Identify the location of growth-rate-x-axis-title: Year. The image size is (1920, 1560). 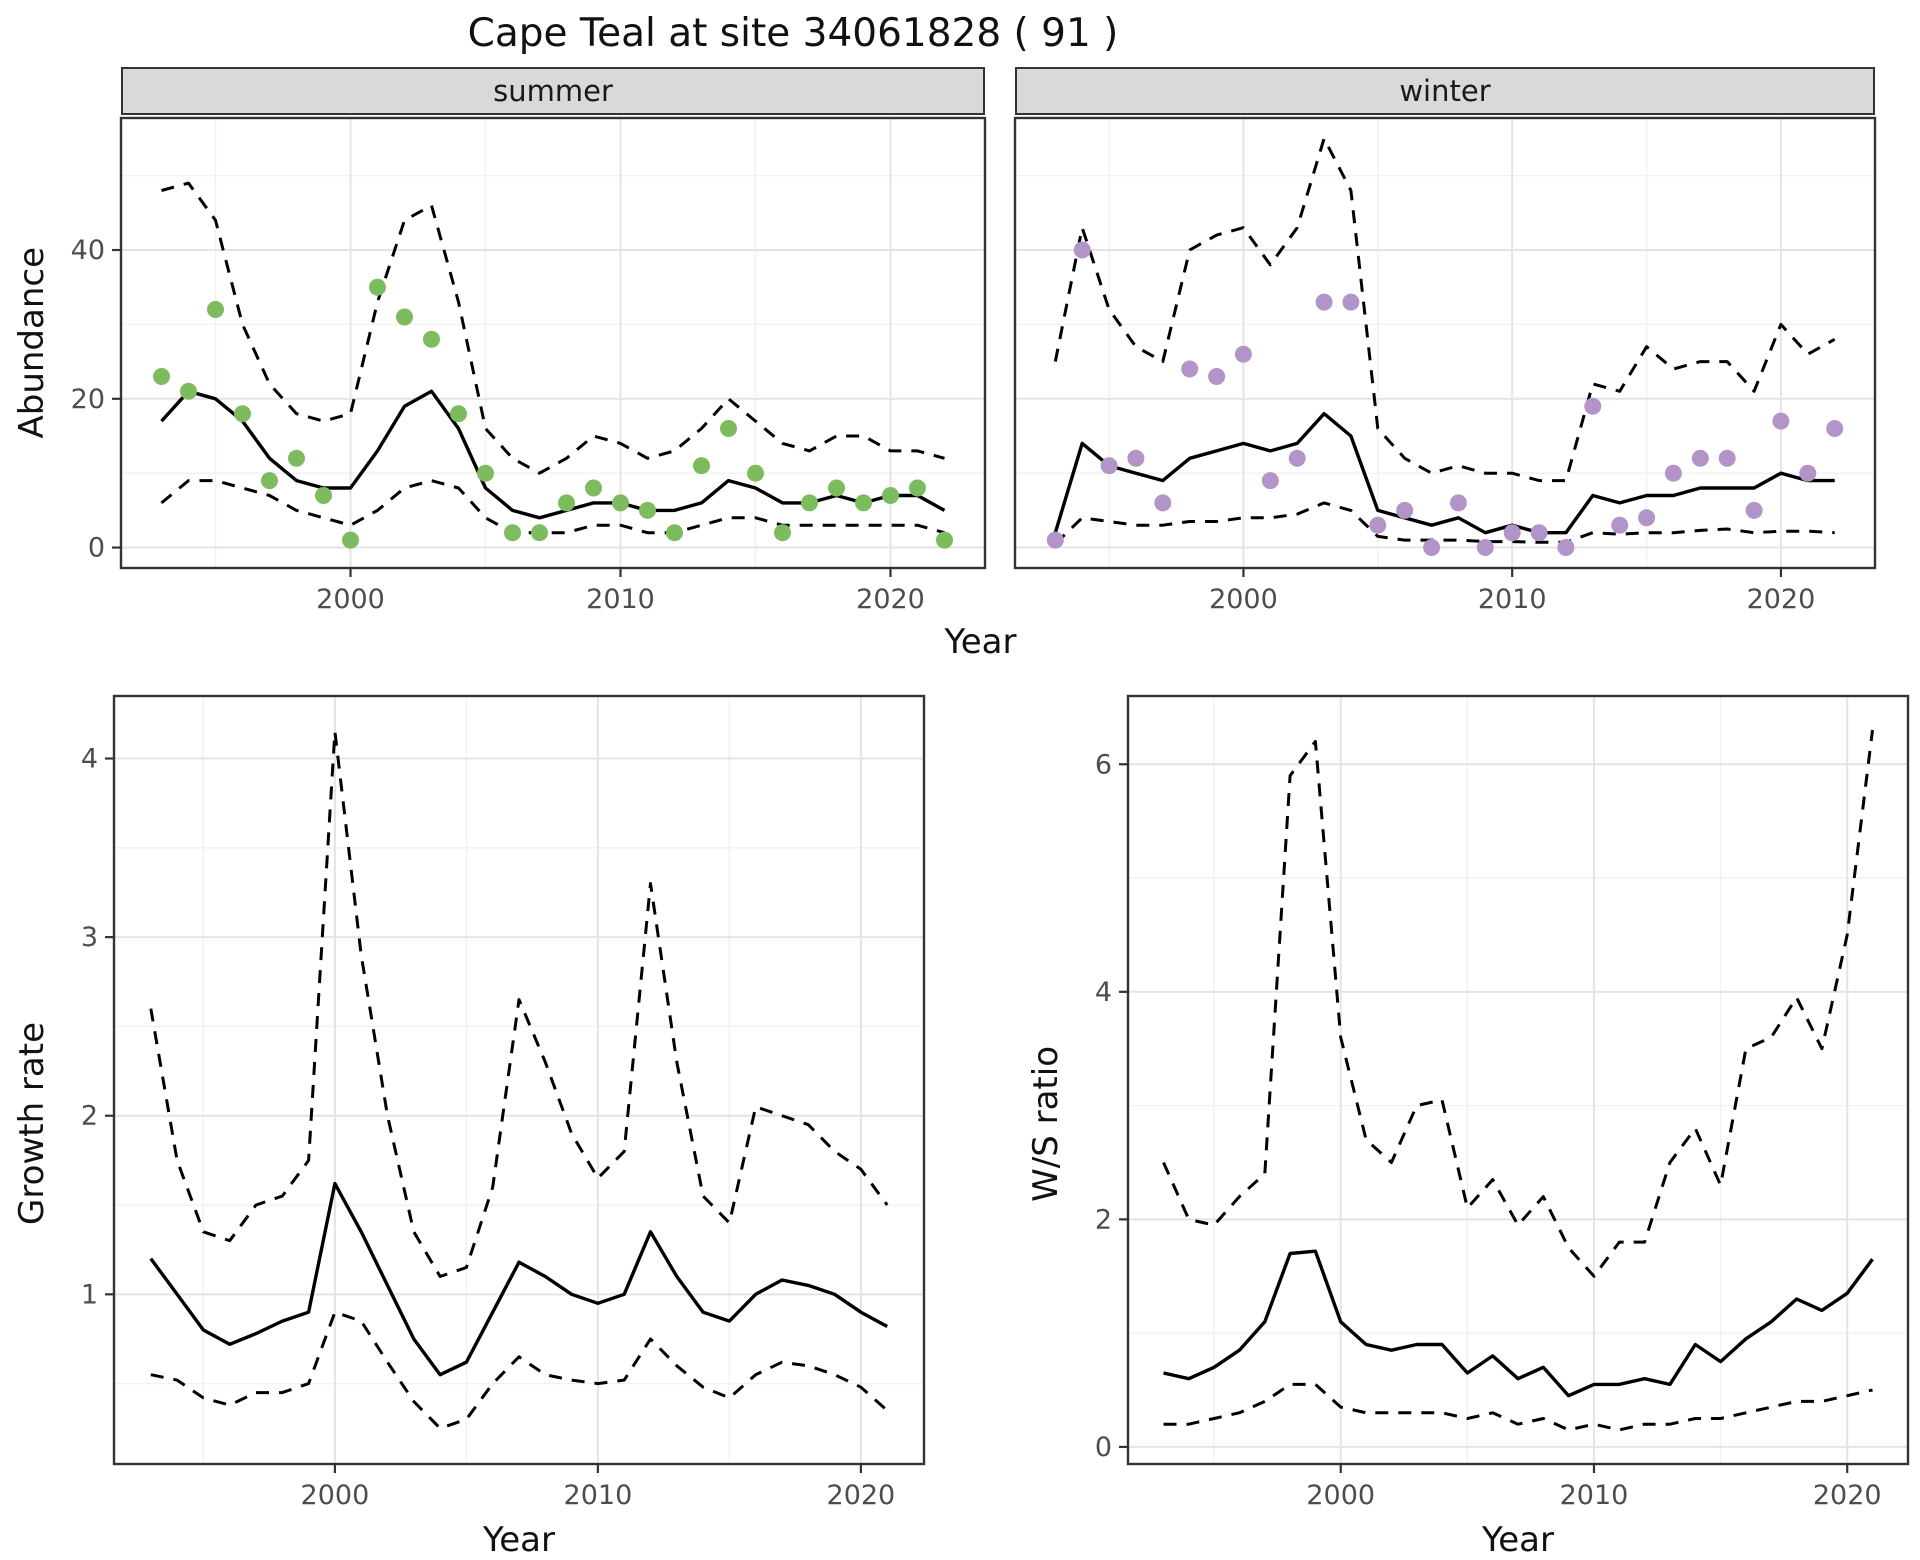
(519, 1539).